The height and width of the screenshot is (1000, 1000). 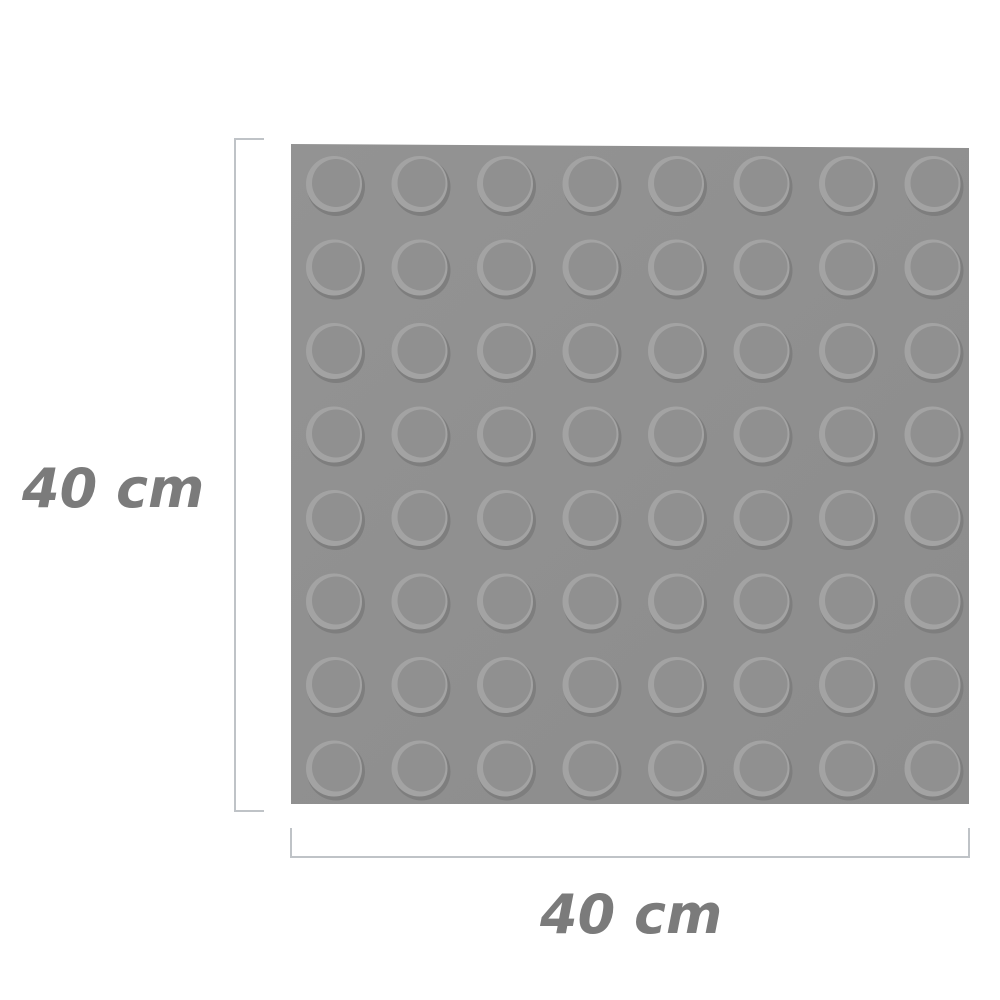 What do you see at coordinates (249, 475) in the screenshot?
I see `height-dimension-bracket` at bounding box center [249, 475].